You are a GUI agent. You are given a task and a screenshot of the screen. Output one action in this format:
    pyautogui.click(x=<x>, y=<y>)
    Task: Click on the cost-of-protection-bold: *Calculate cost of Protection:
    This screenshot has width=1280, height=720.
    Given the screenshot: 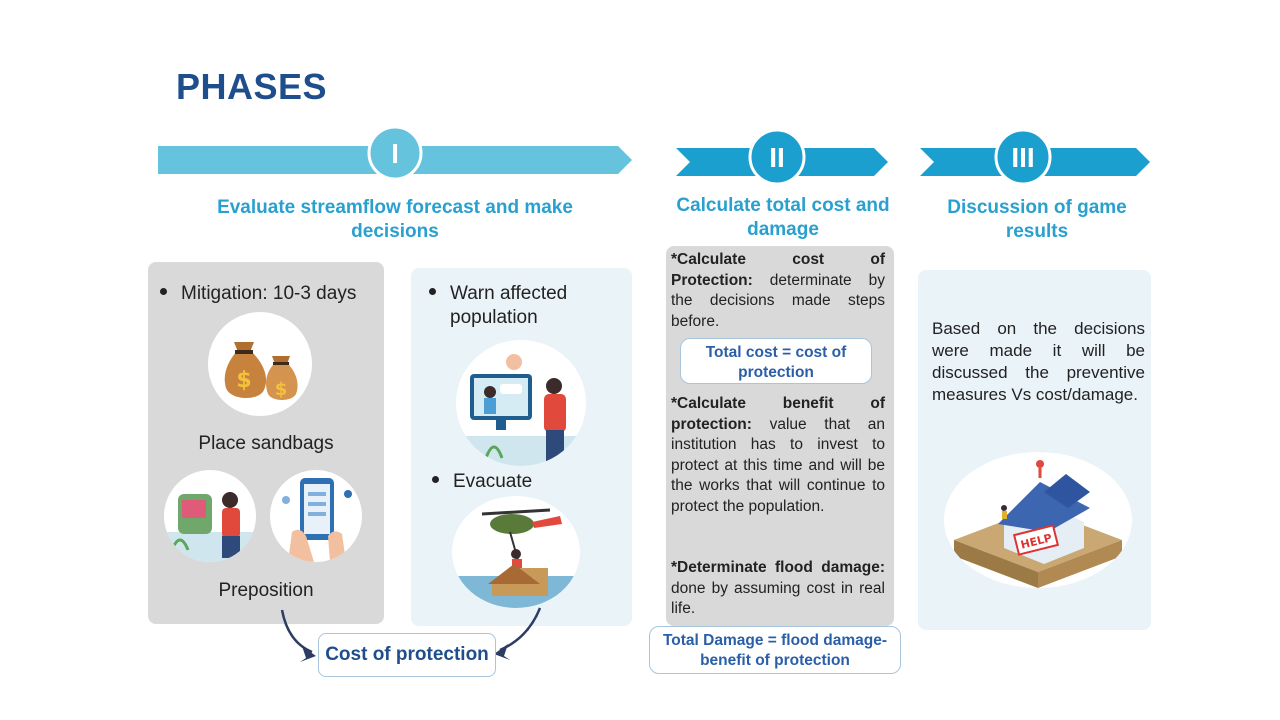 What is the action you would take?
    pyautogui.click(x=778, y=270)
    